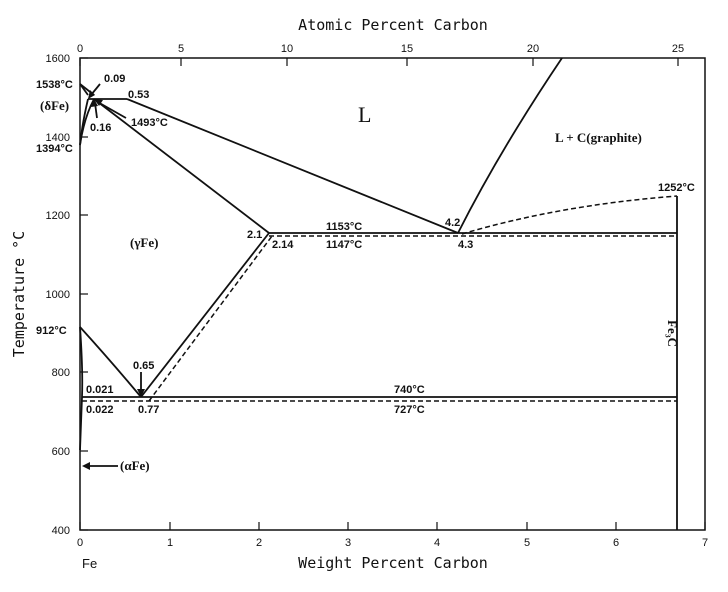 The height and width of the screenshot is (592, 728). What do you see at coordinates (181, 166) in the screenshot?
I see `solidus-gamma` at bounding box center [181, 166].